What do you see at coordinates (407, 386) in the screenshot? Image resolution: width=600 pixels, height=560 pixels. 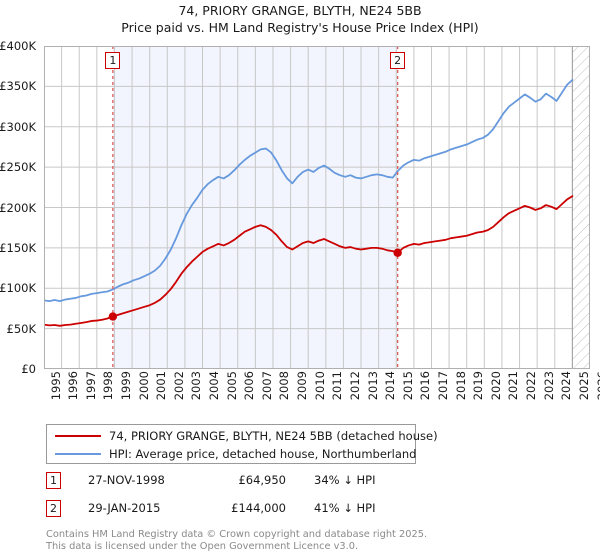 I see `x-axis-tick-label: 2015` at bounding box center [407, 386].